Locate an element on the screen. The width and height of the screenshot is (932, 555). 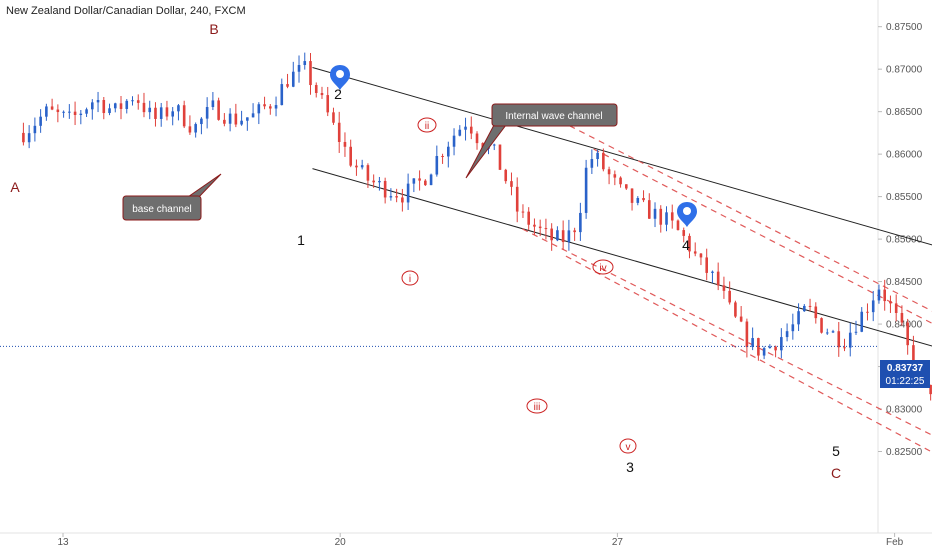
price-axis-panel is located at coordinates (905, 275).